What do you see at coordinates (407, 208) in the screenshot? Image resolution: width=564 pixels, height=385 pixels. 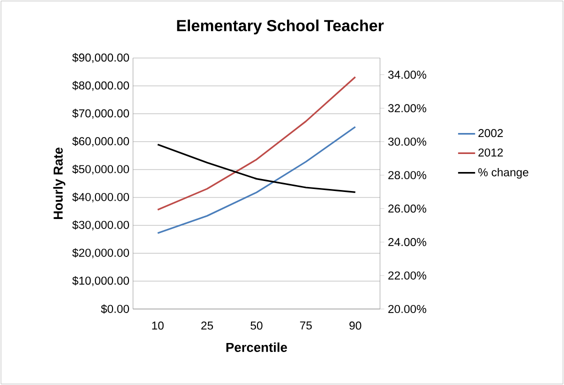 I see `y2-tick-label: 26.00%` at bounding box center [407, 208].